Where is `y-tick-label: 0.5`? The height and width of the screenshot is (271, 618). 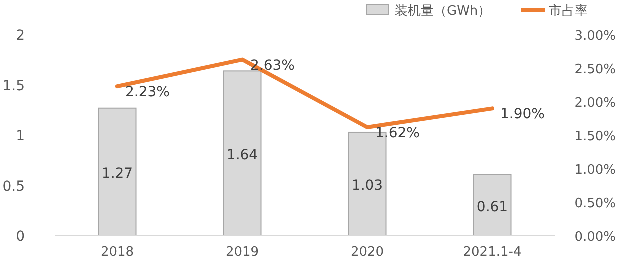
y-tick-label: 0.5 is located at coordinates (13, 186).